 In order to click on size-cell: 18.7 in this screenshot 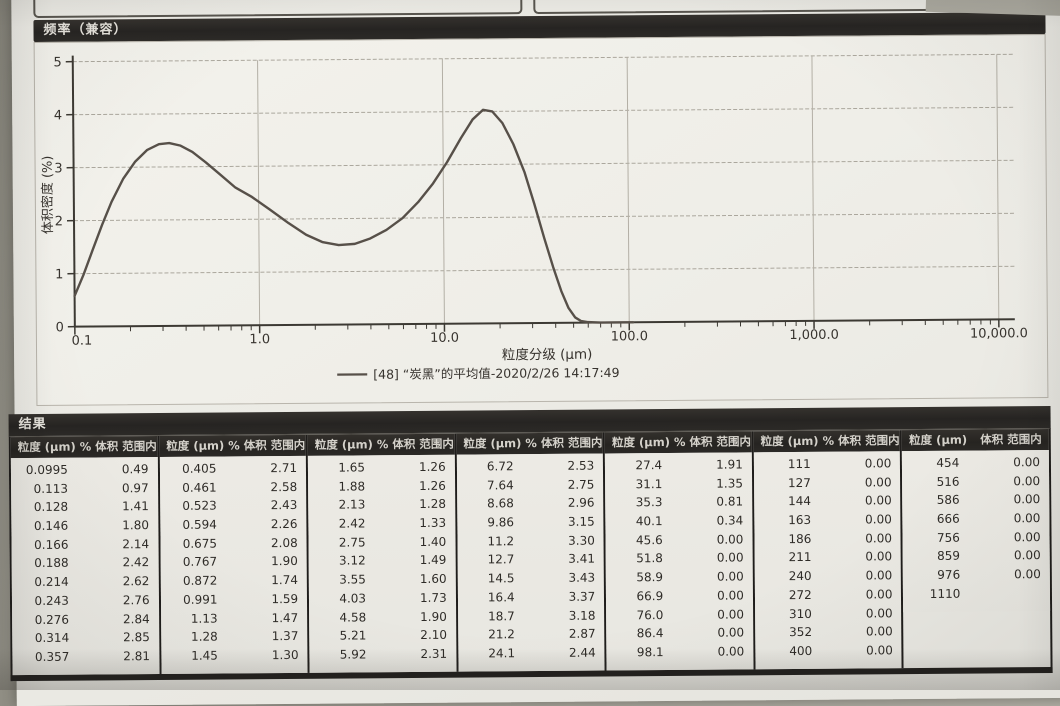, I will do `click(492, 616)`.